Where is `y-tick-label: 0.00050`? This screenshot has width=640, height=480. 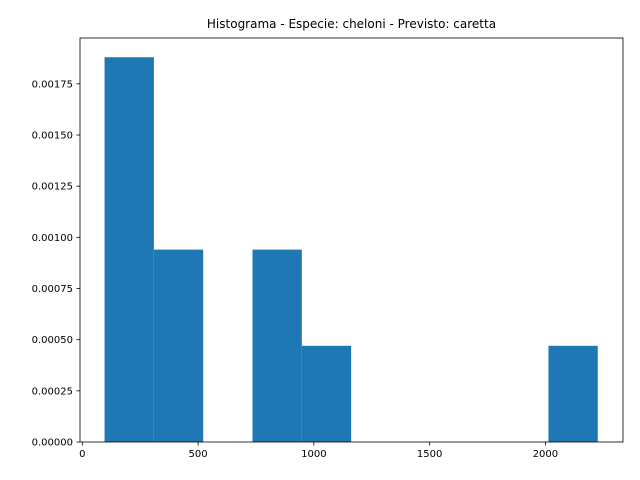
y-tick-label: 0.00050 is located at coordinates (52, 340).